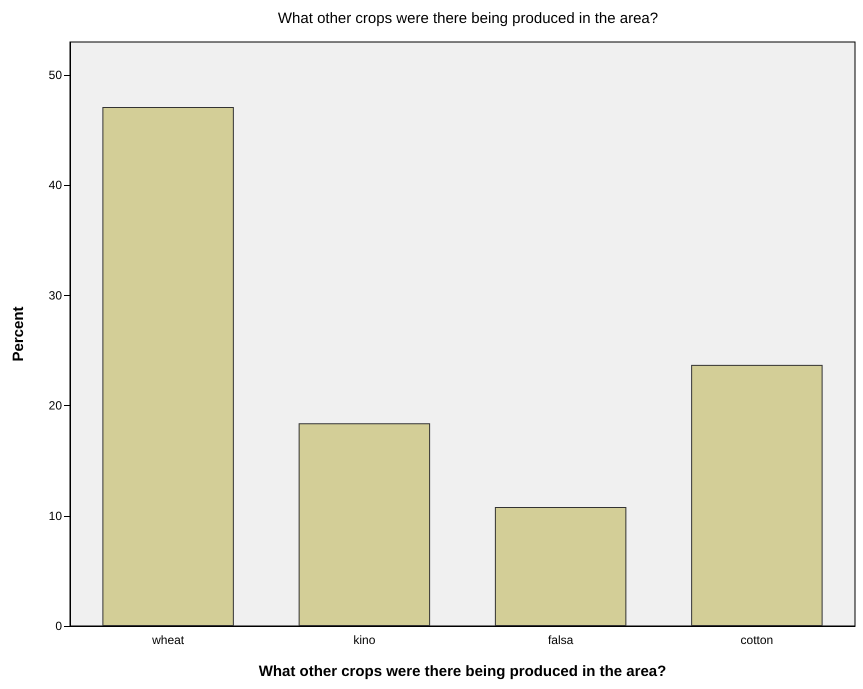 This screenshot has height=689, width=863. Describe the element at coordinates (468, 18) in the screenshot. I see `chart-title: What other crops were there being produced in the area?` at that location.